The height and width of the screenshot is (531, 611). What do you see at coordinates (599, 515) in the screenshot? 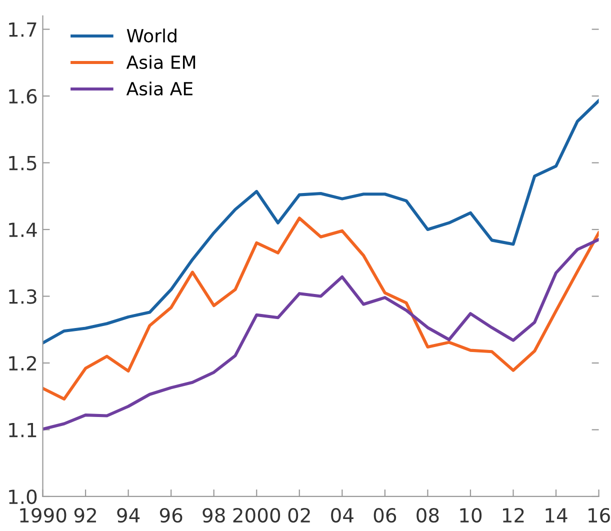
I see `x-tick-label: 16` at bounding box center [599, 515].